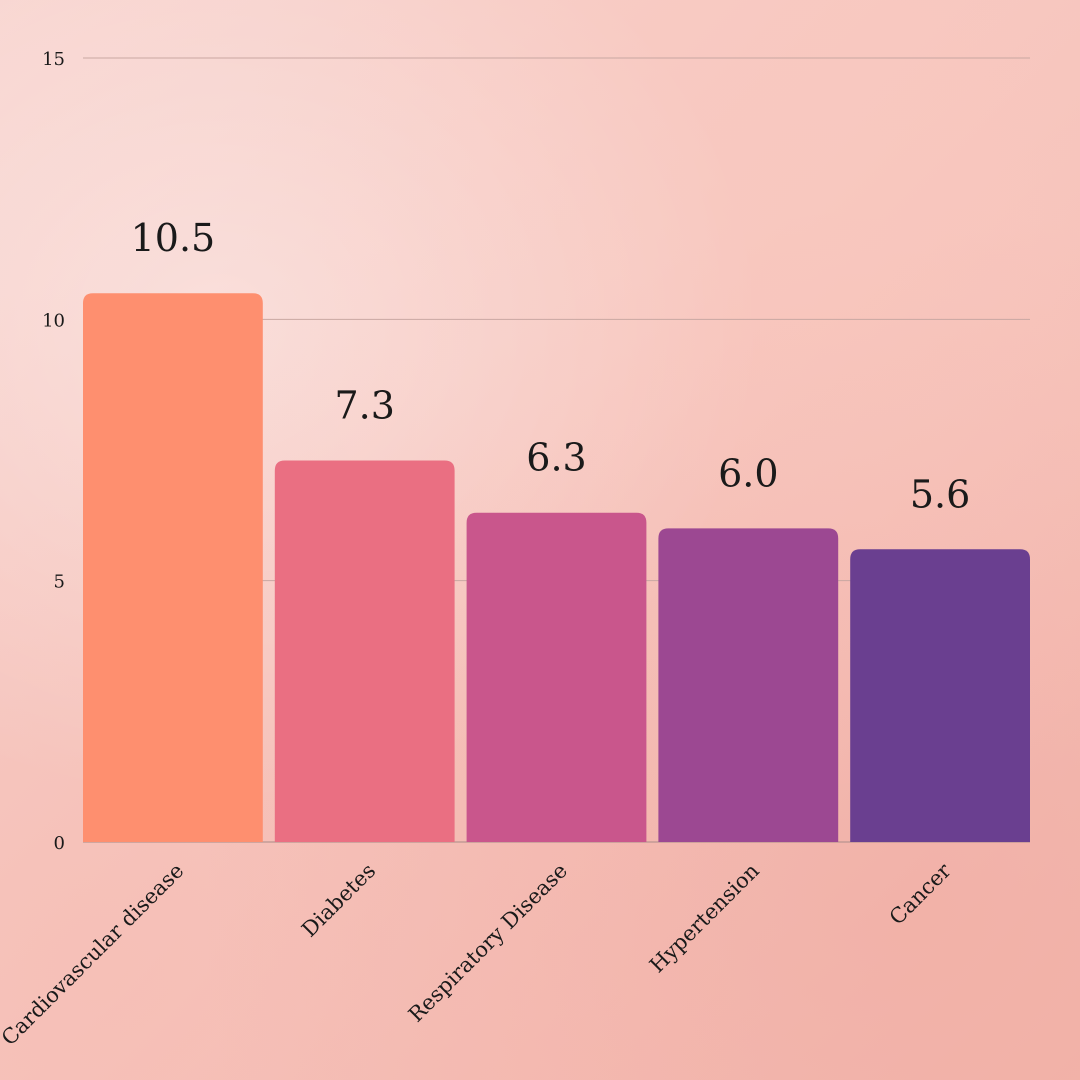 The image size is (1080, 1080). What do you see at coordinates (748, 473) in the screenshot?
I see `value-label: 6.0` at bounding box center [748, 473].